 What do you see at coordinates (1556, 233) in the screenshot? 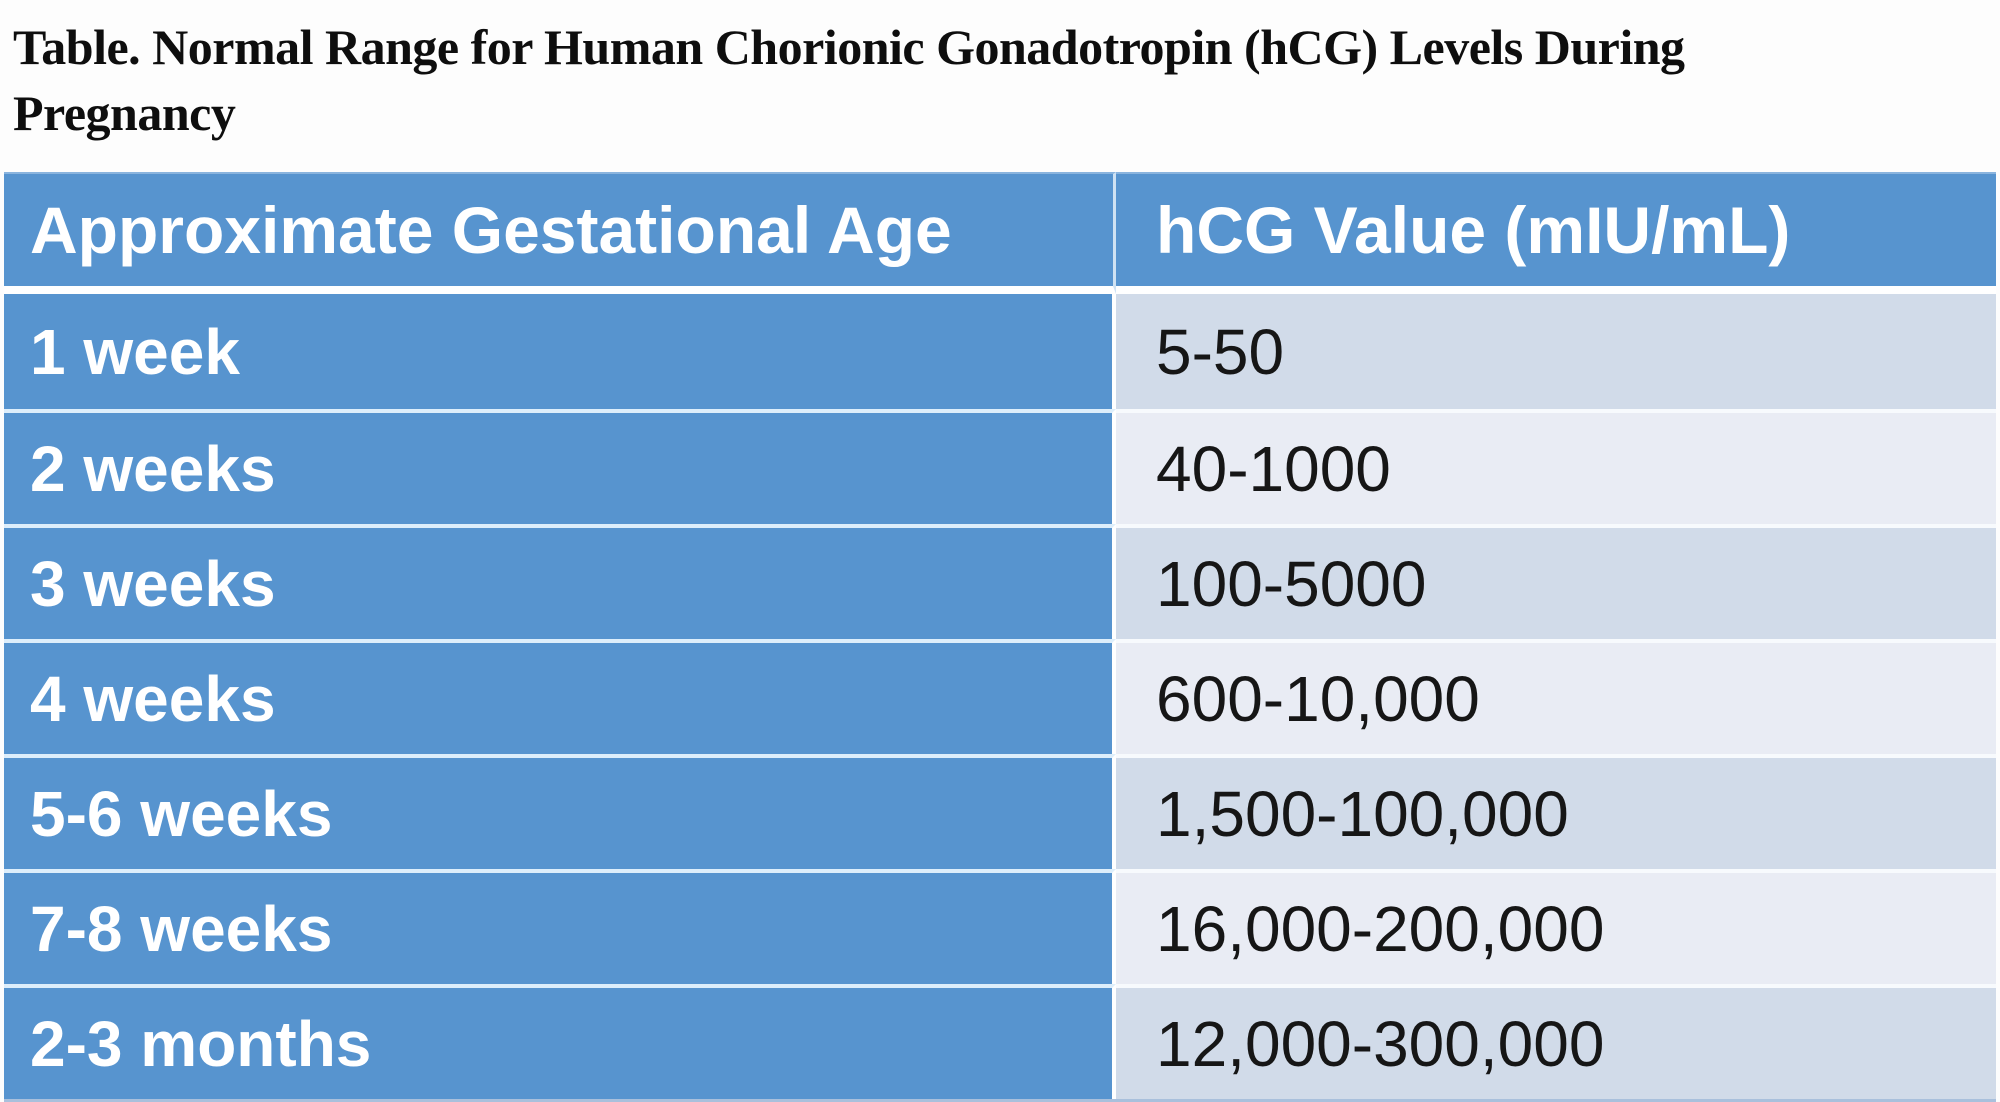
I see `header-cell-hcg-value: hCG Value (mIU/mL)` at bounding box center [1556, 233].